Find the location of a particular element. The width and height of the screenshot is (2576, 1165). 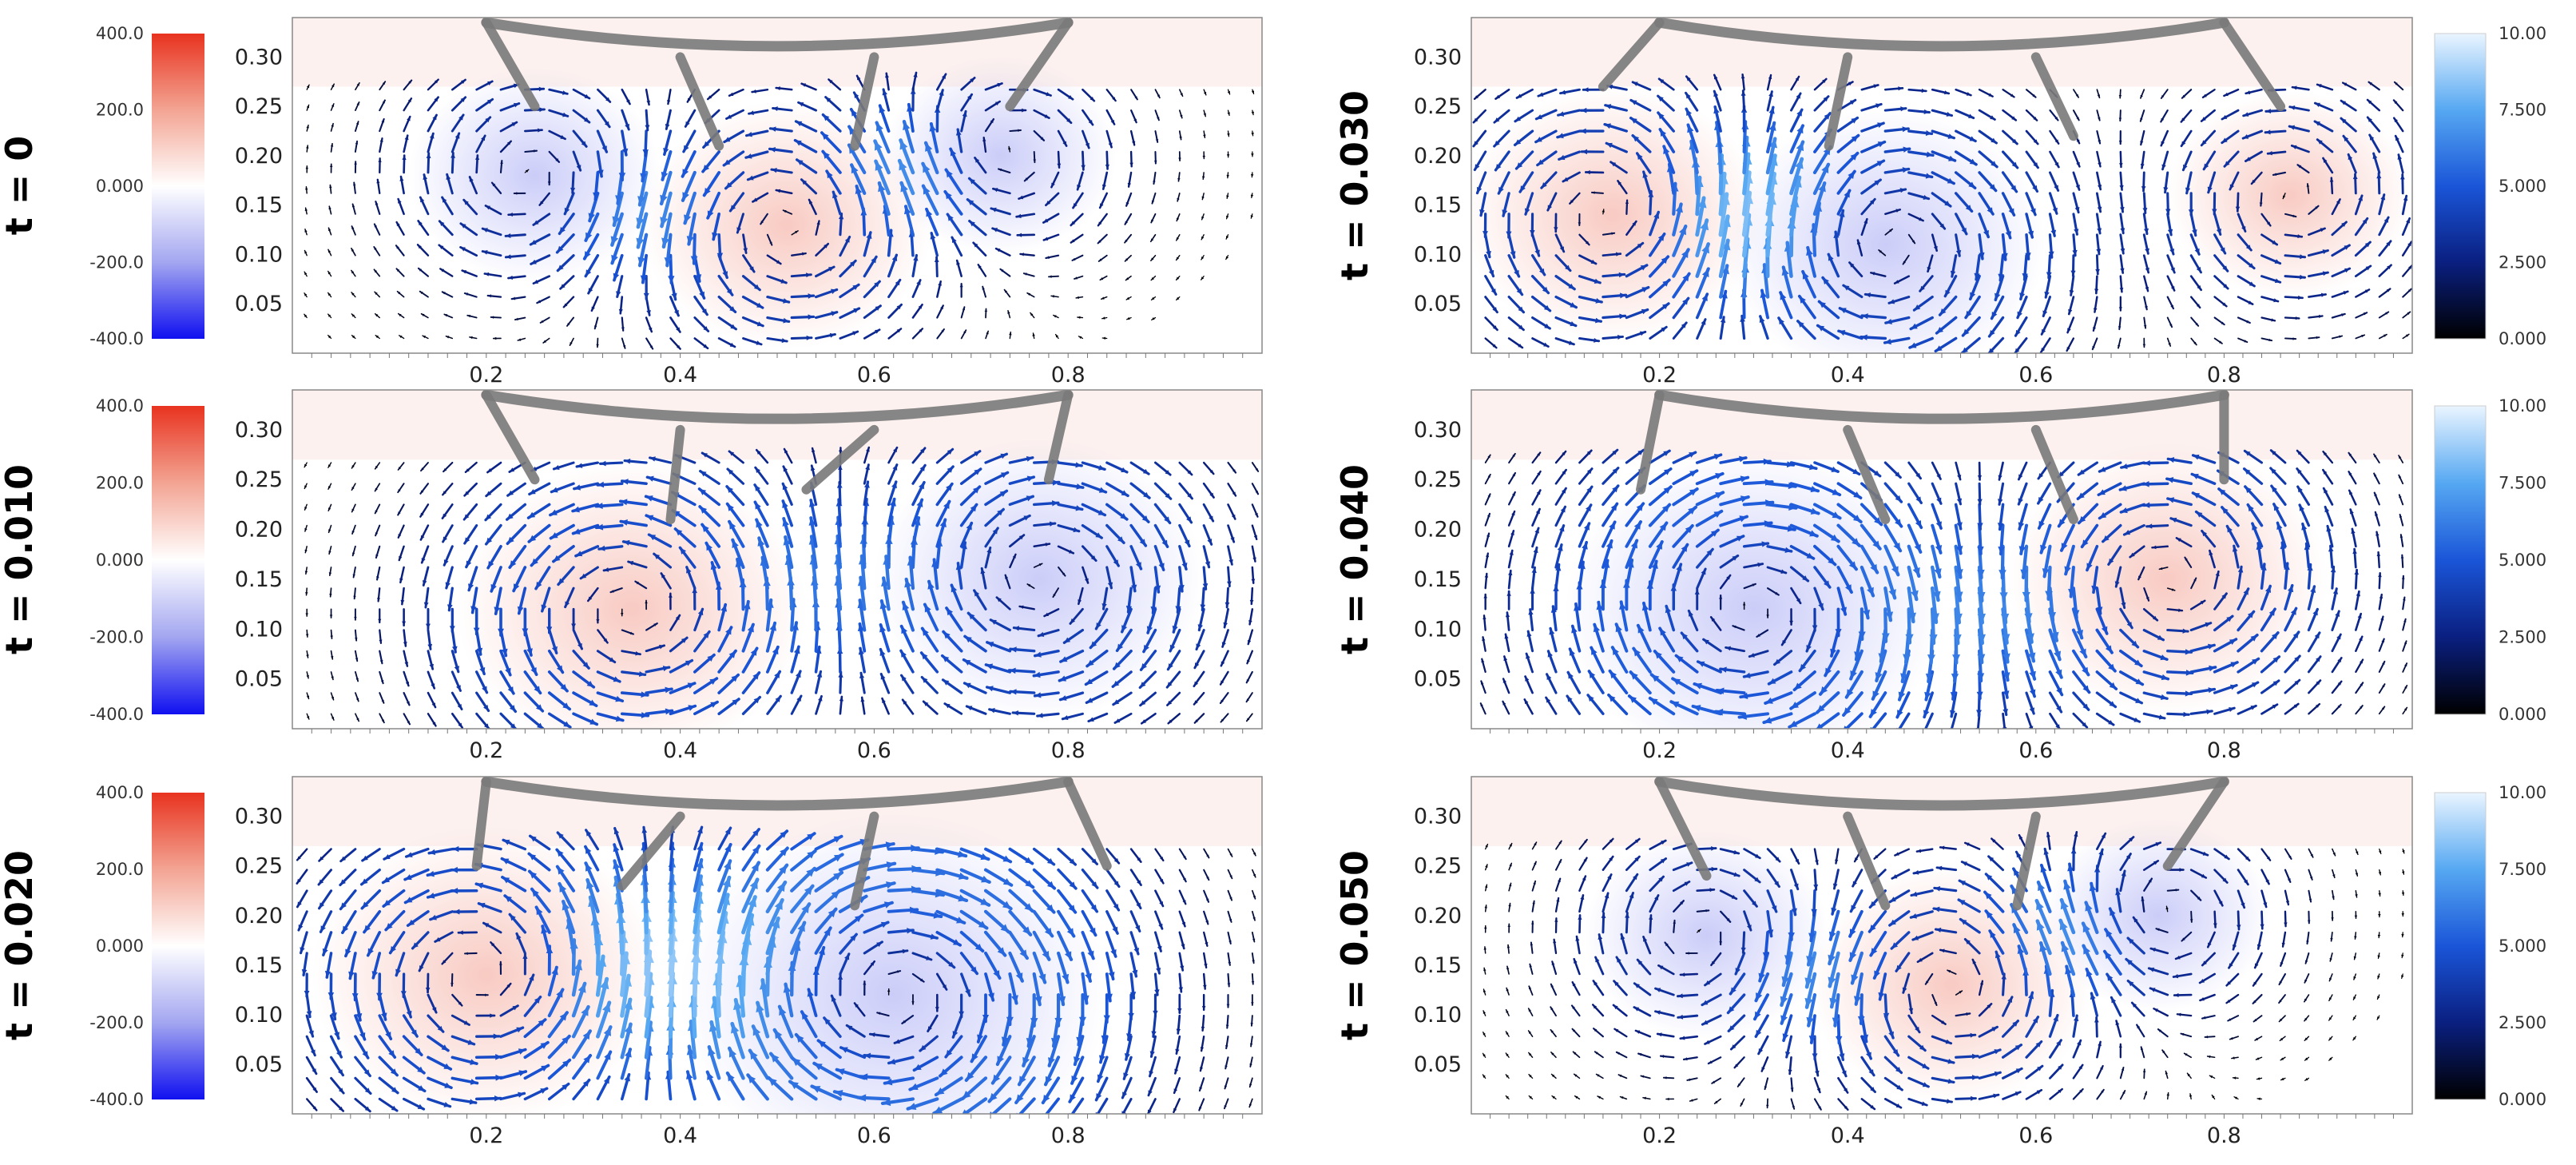

positive-vorticity-region is located at coordinates (2290, 195).